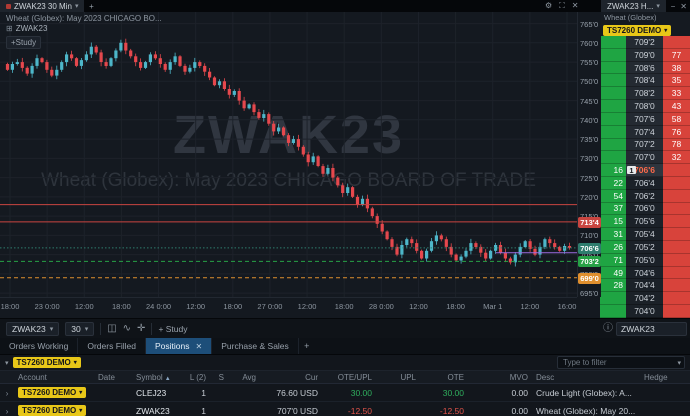  I want to click on chart-type-icon: ◫, so click(112, 328).